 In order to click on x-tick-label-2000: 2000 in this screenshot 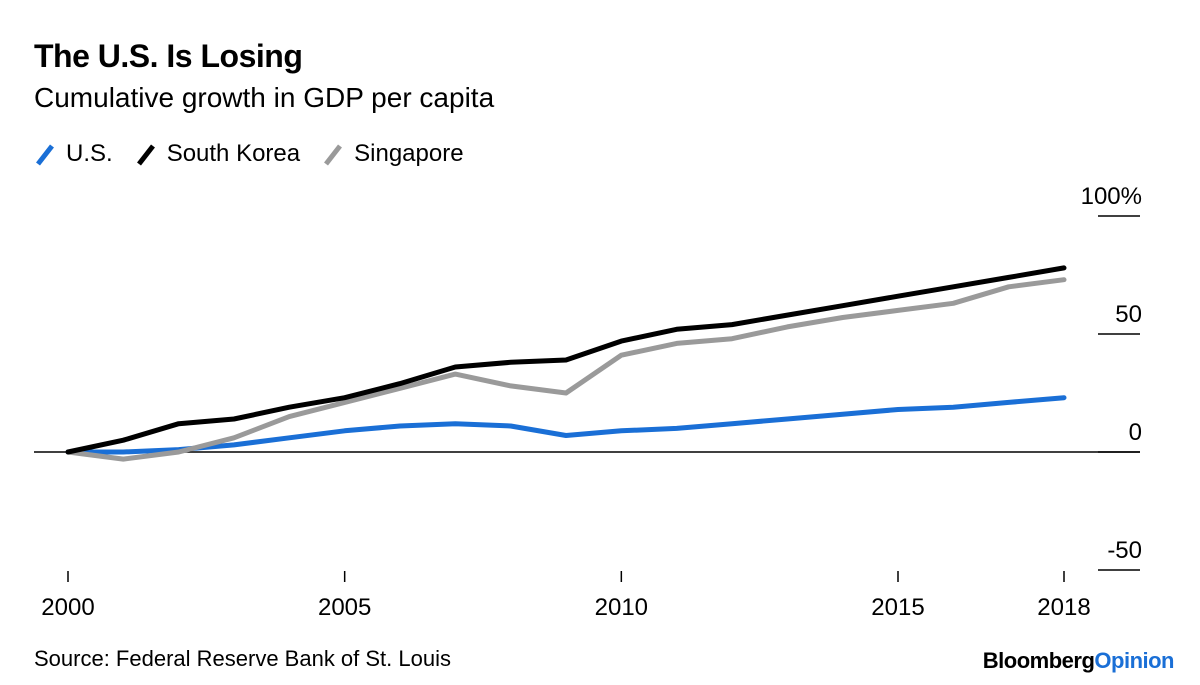, I will do `click(67, 607)`.